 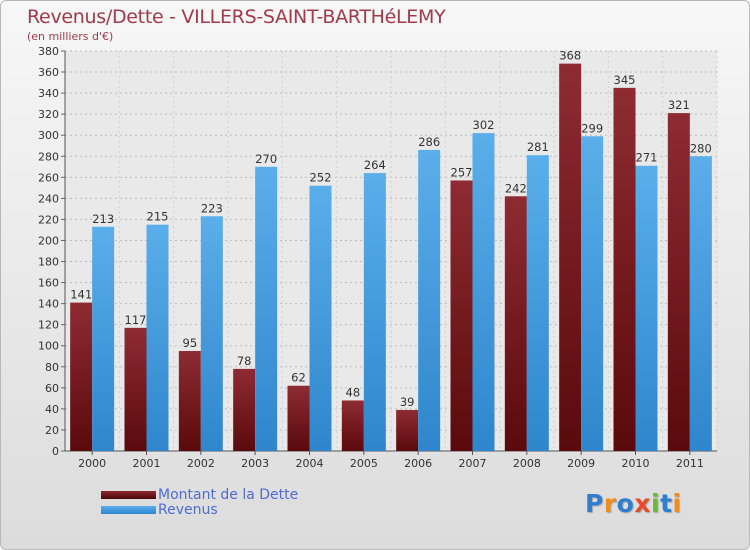 I want to click on data-label-revenus-2004: 252, so click(x=321, y=178).